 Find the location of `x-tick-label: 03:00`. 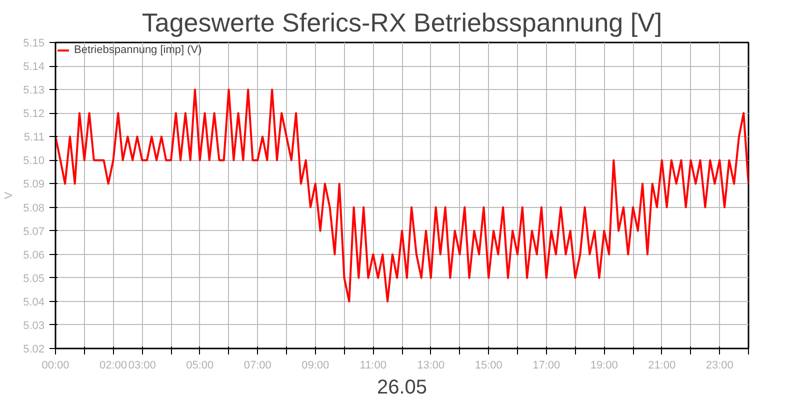

x-tick-label: 03:00 is located at coordinates (142, 366).